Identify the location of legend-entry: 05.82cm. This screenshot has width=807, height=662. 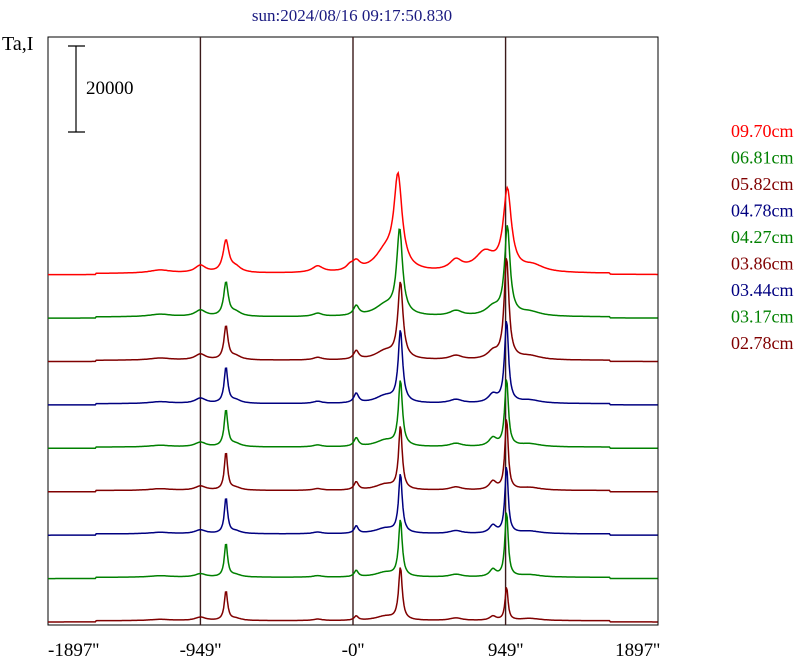
(762, 184).